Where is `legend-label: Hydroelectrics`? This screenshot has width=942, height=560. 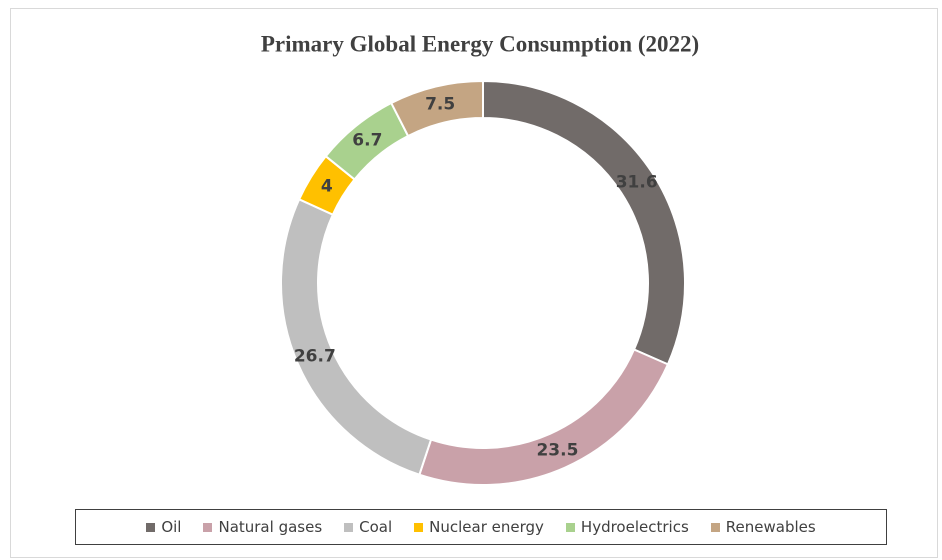 legend-label: Hydroelectrics is located at coordinates (634, 527).